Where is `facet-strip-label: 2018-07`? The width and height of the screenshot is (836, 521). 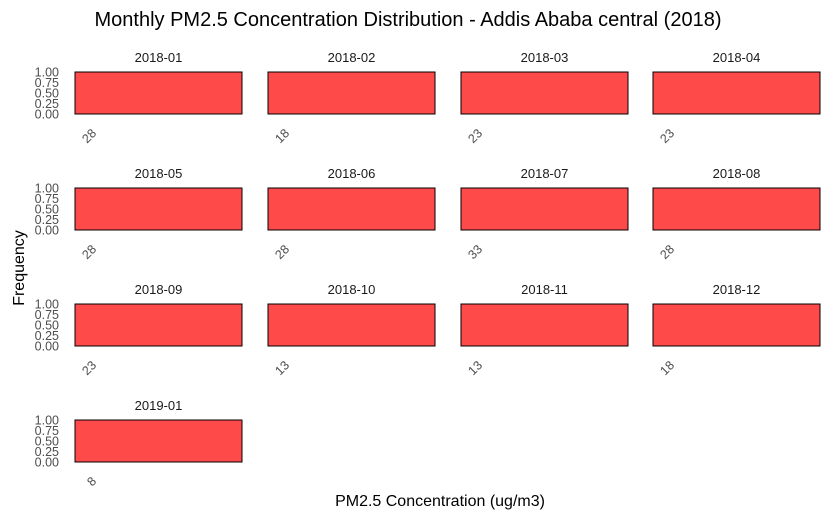
facet-strip-label: 2018-07 is located at coordinates (545, 173).